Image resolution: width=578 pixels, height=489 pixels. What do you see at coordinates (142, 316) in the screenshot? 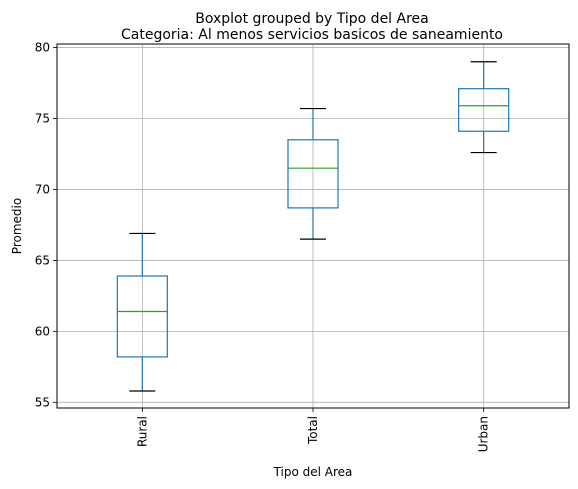
I see `box-rural` at bounding box center [142, 316].